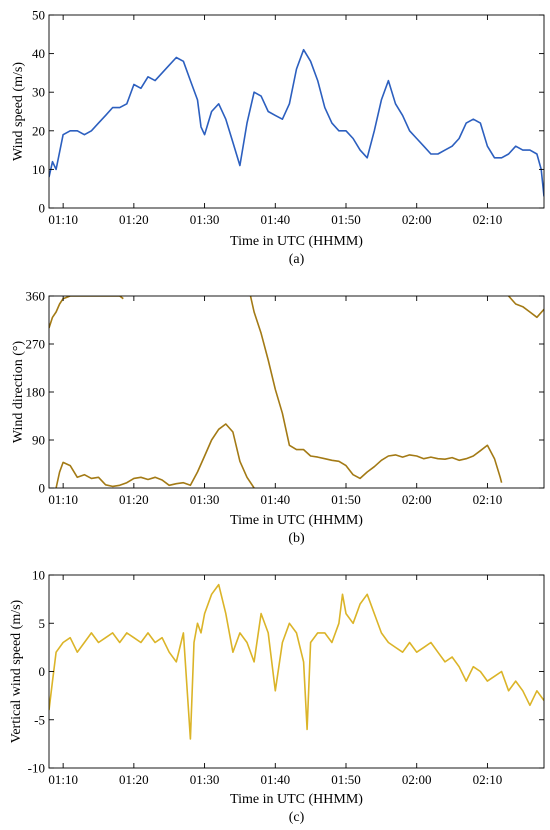 The image size is (550, 830). I want to click on y-axis-label: Wind speed (m/s), so click(18, 111).